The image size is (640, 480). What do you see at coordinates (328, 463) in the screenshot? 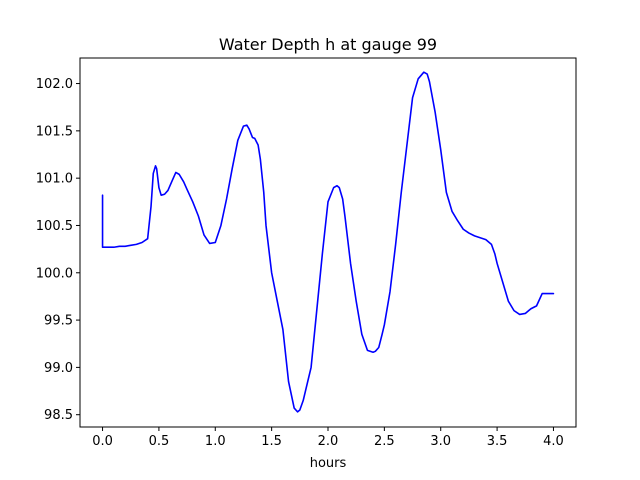
I see `x-axis-label: hours` at bounding box center [328, 463].